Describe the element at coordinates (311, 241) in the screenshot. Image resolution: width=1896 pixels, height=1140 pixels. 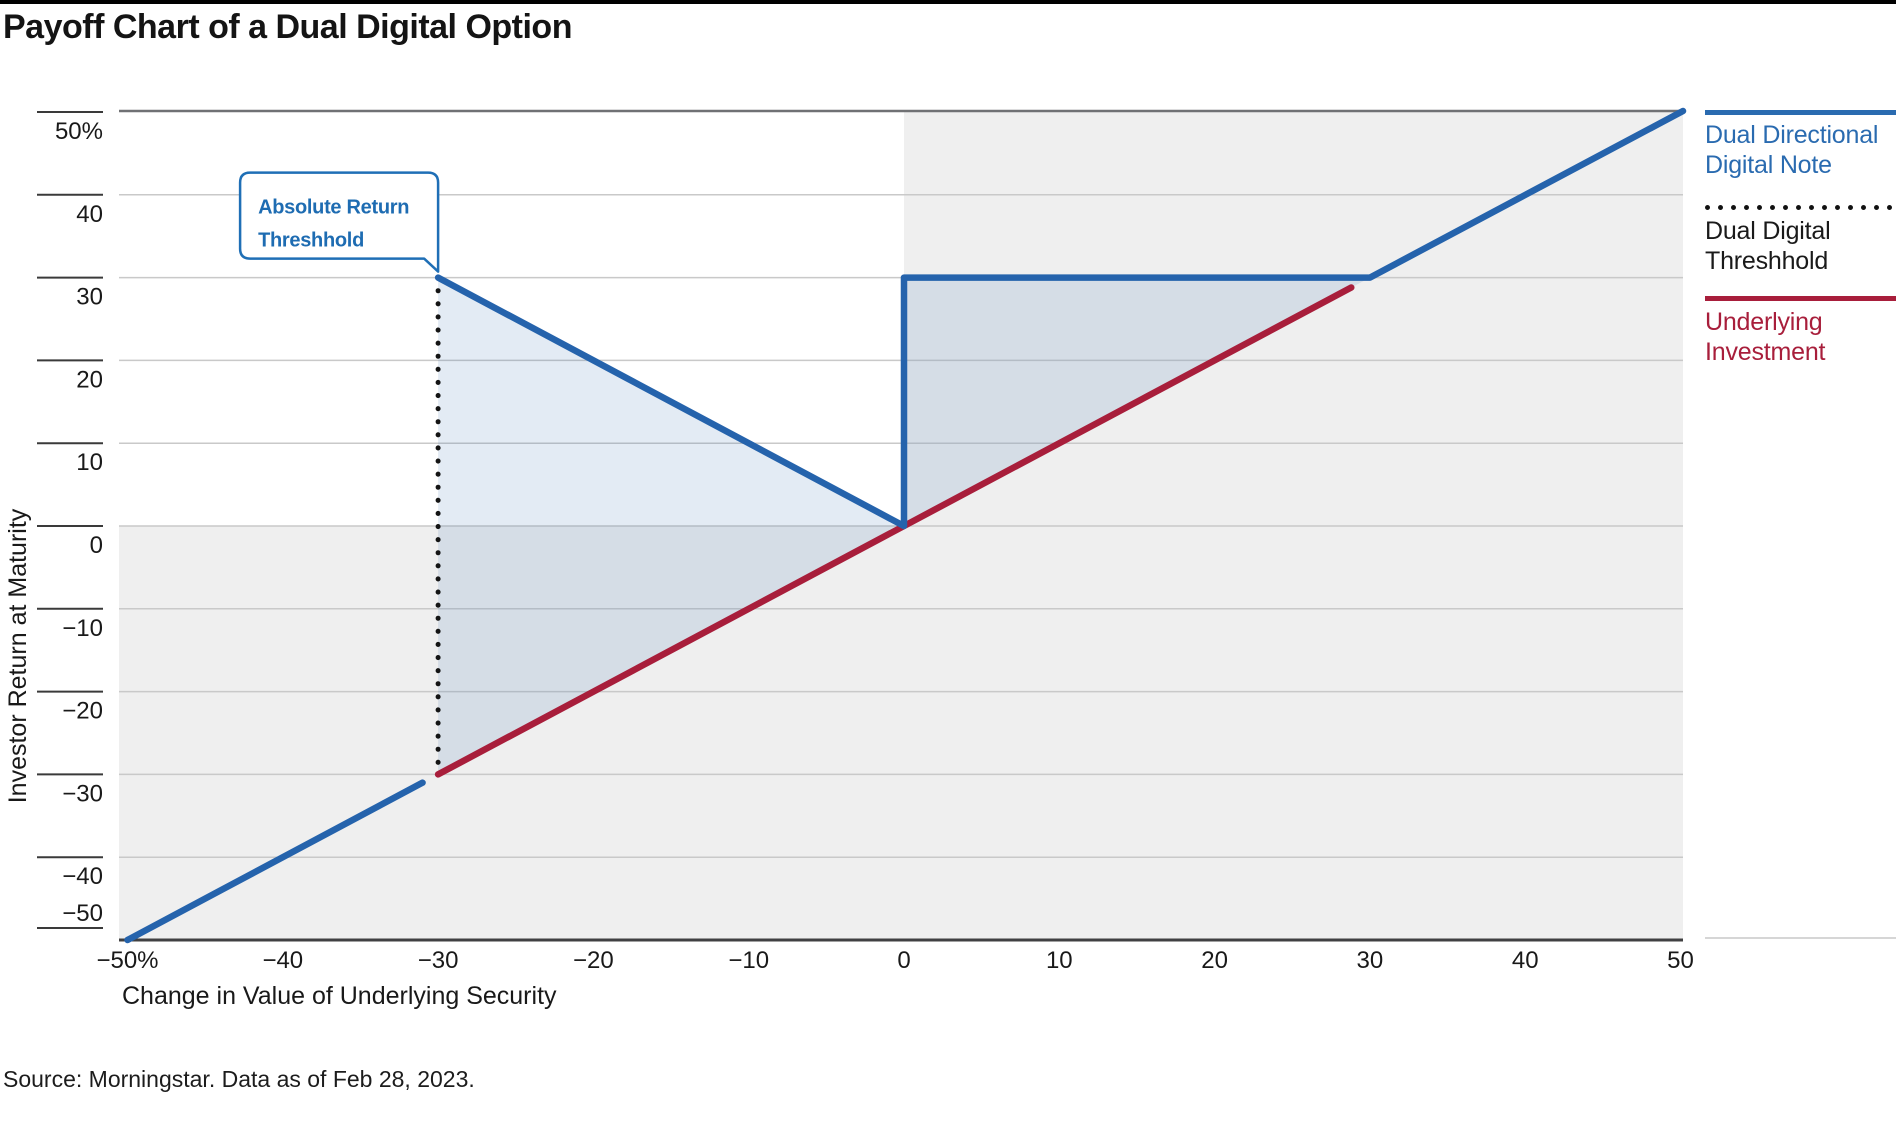
I see `annotation-text-line2: Threshhold` at that location.